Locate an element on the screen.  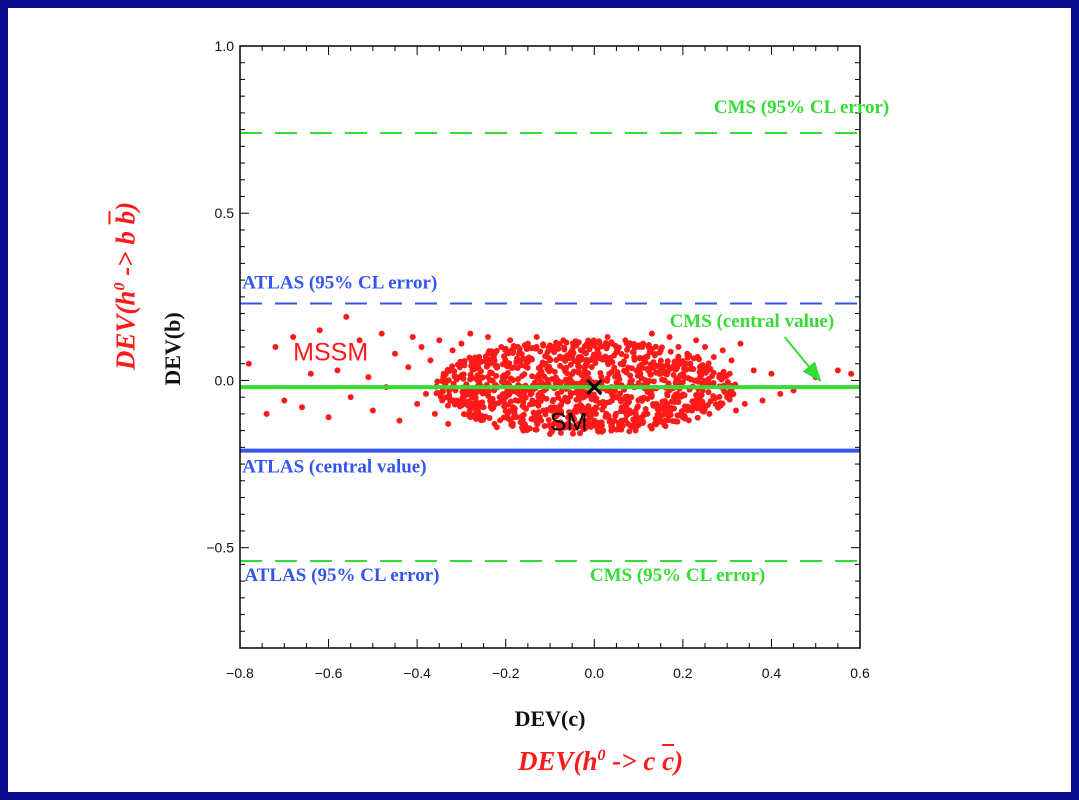
annotation-cms-95-upper-label: CMS (95% CL error) is located at coordinates (801, 107).